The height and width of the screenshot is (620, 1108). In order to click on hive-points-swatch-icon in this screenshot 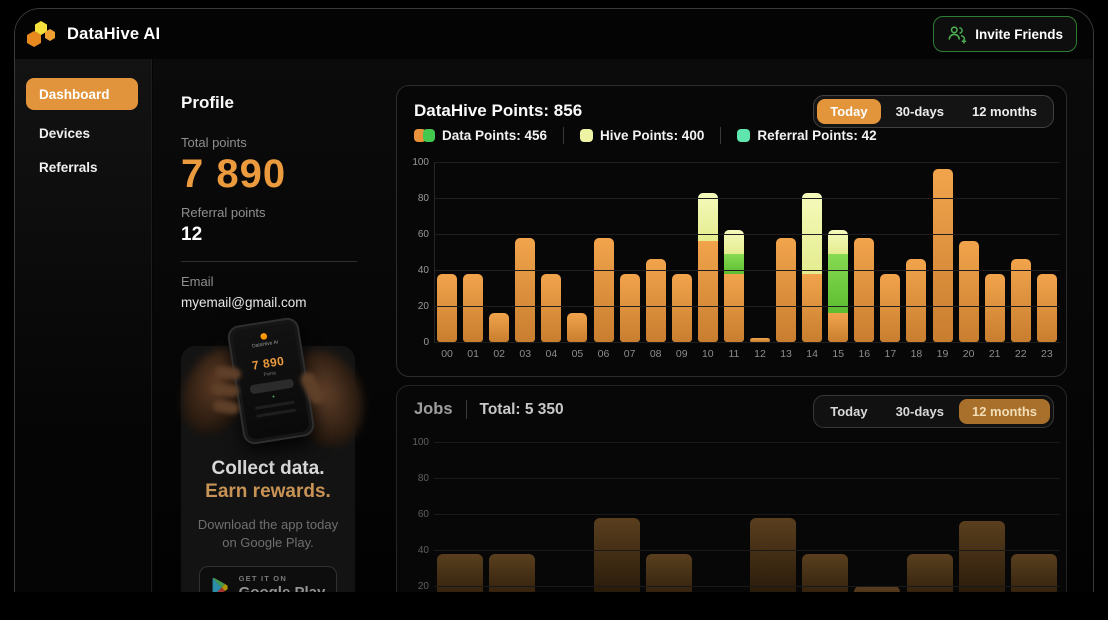, I will do `click(587, 135)`.